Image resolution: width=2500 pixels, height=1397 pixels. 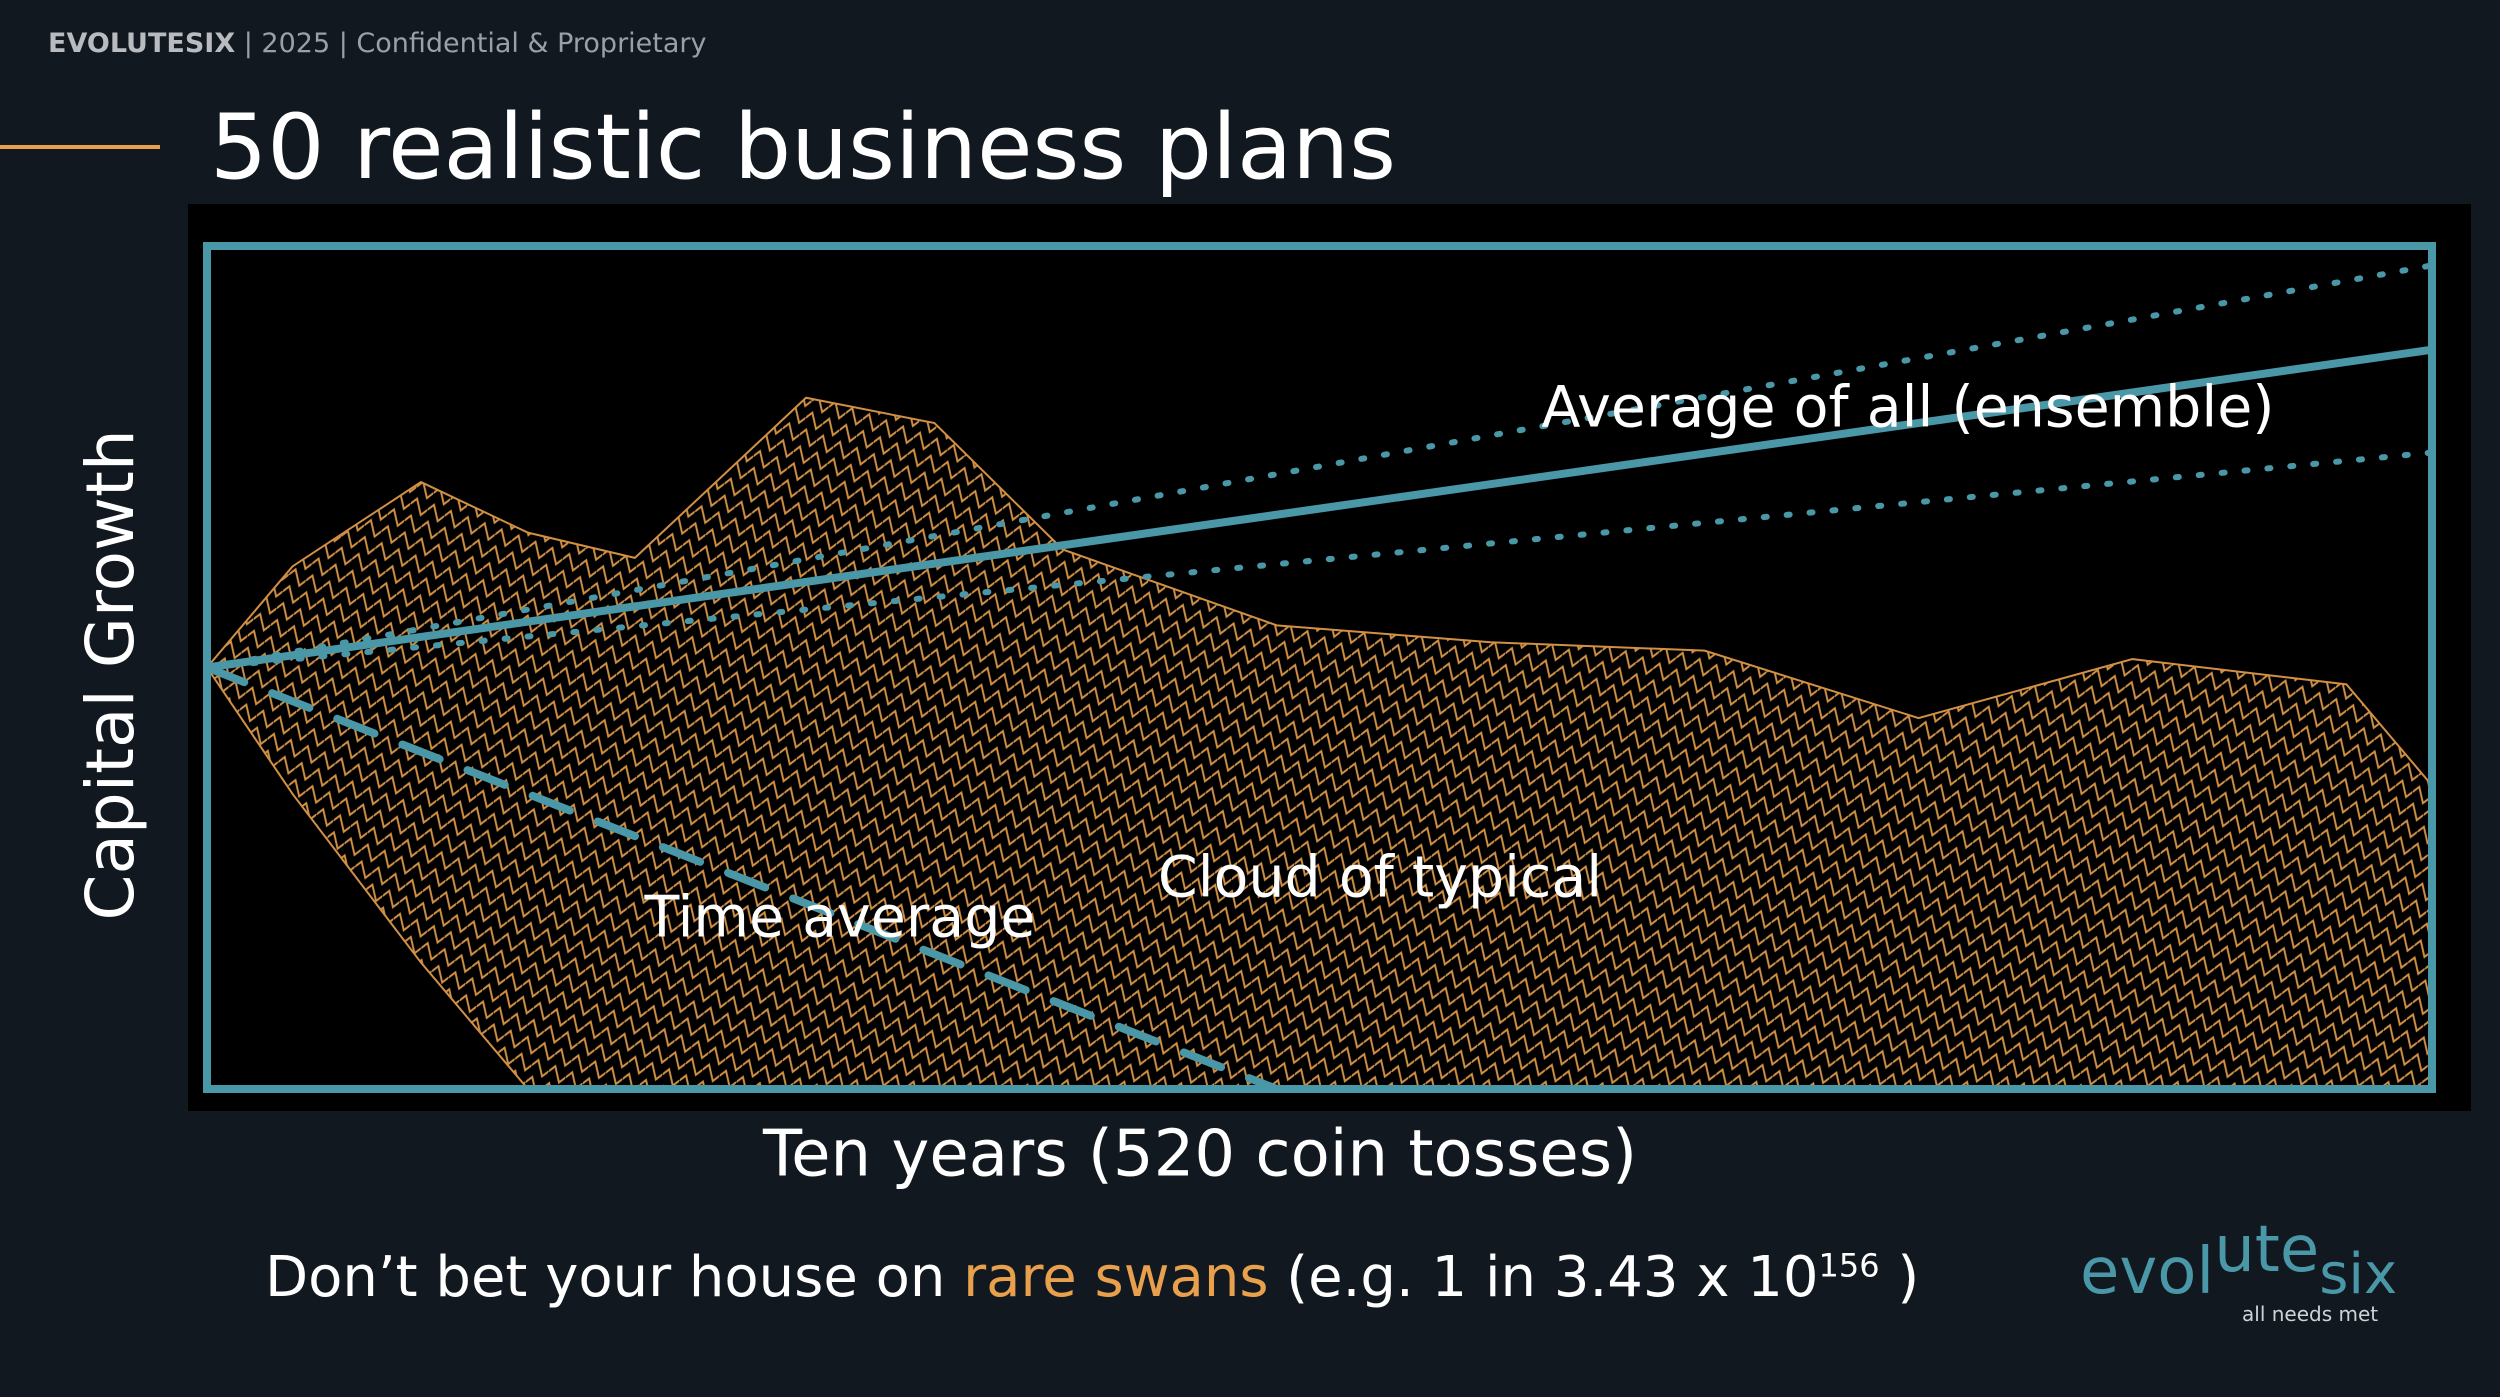 What do you see at coordinates (80, 147) in the screenshot?
I see `accent-line` at bounding box center [80, 147].